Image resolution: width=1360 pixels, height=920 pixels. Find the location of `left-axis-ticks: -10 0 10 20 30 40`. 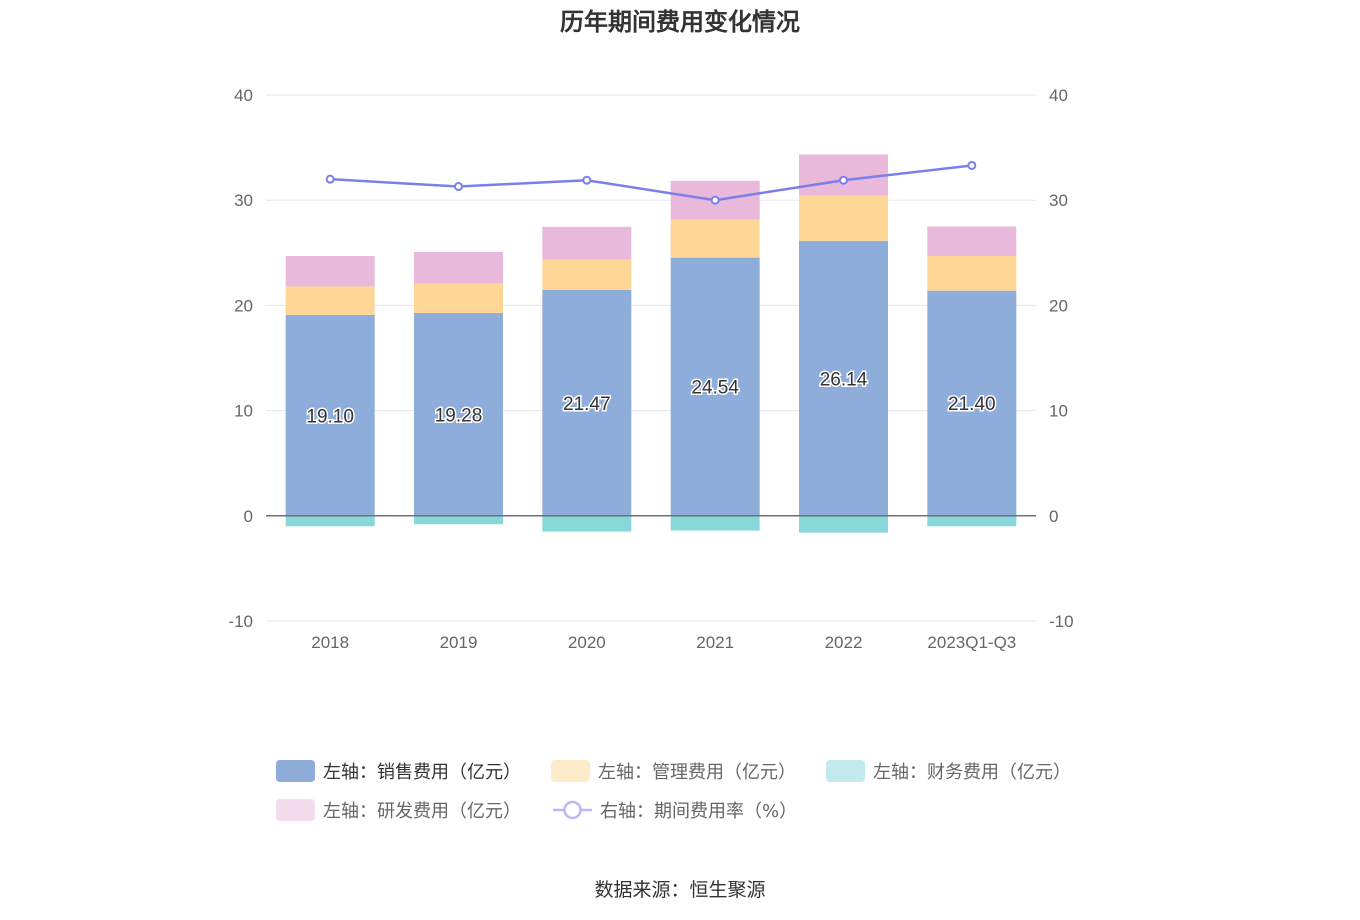

left-axis-ticks: -10 0 10 20 30 40 is located at coordinates (240, 358).